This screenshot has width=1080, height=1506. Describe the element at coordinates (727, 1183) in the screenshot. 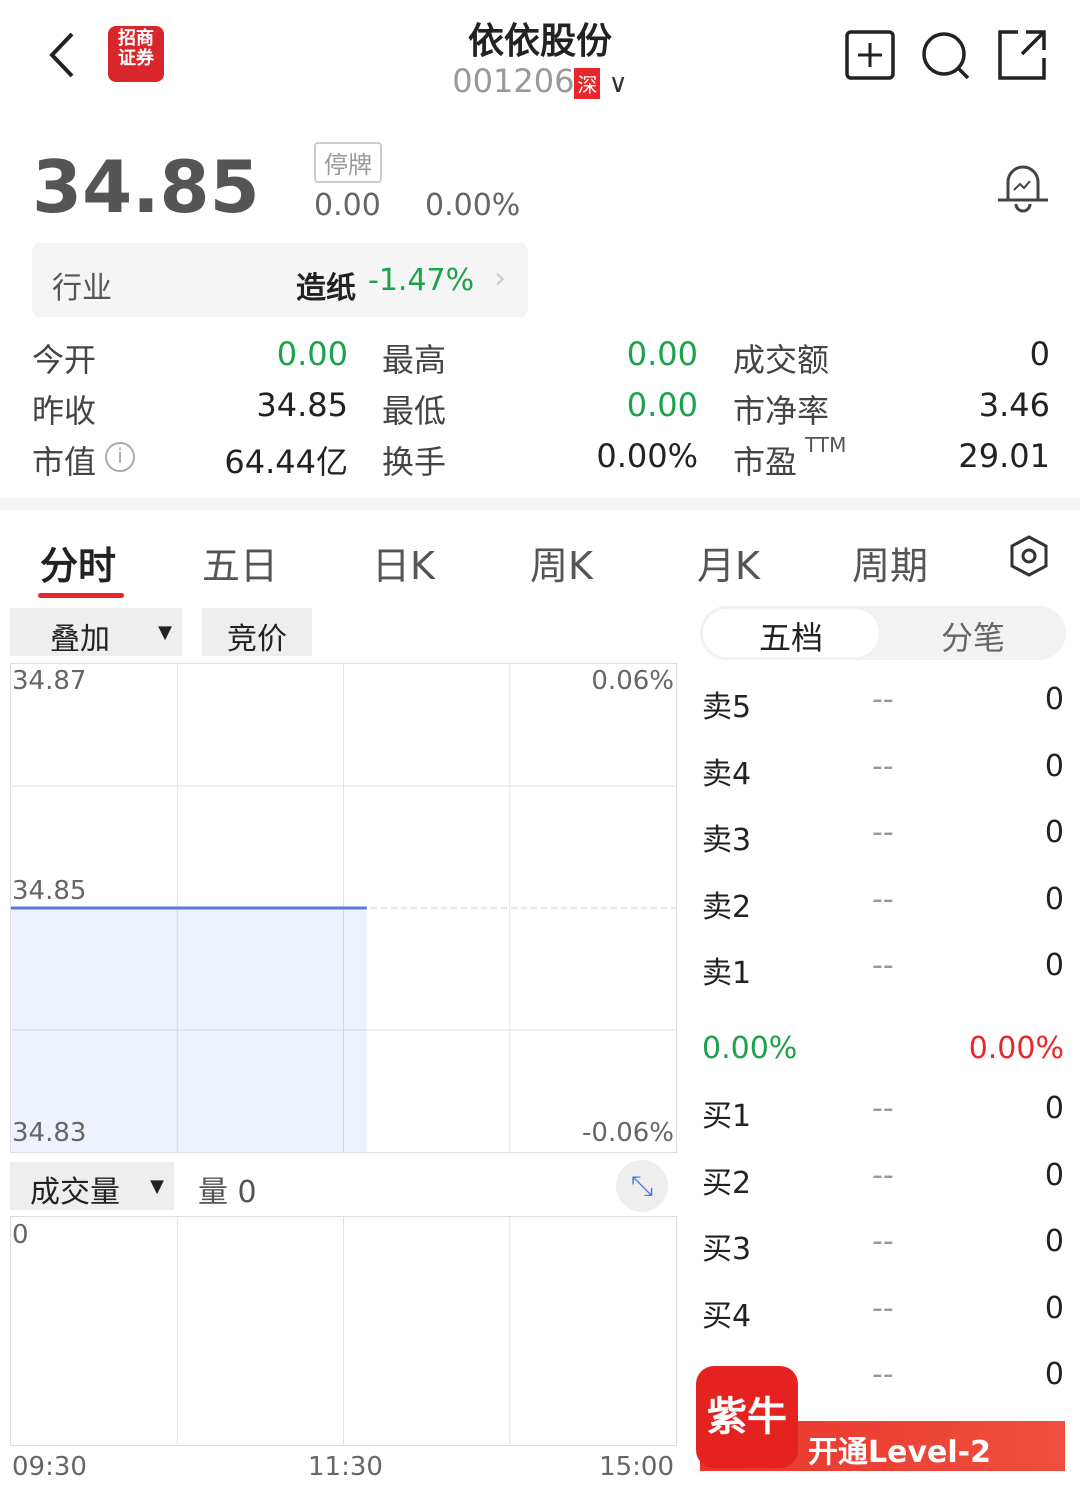

I see `level-label: 买2` at that location.